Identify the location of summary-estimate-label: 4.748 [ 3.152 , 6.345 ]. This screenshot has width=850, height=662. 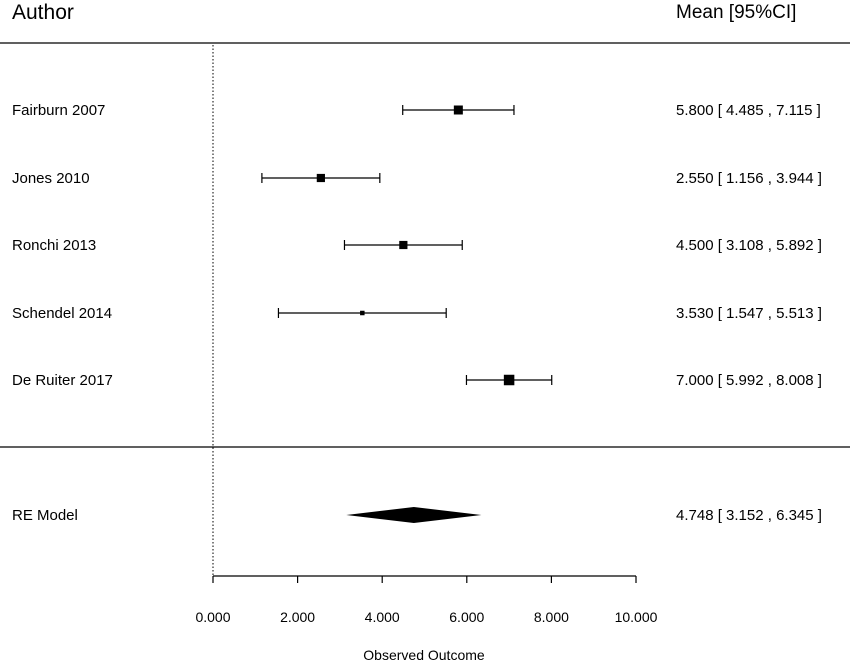
(749, 515).